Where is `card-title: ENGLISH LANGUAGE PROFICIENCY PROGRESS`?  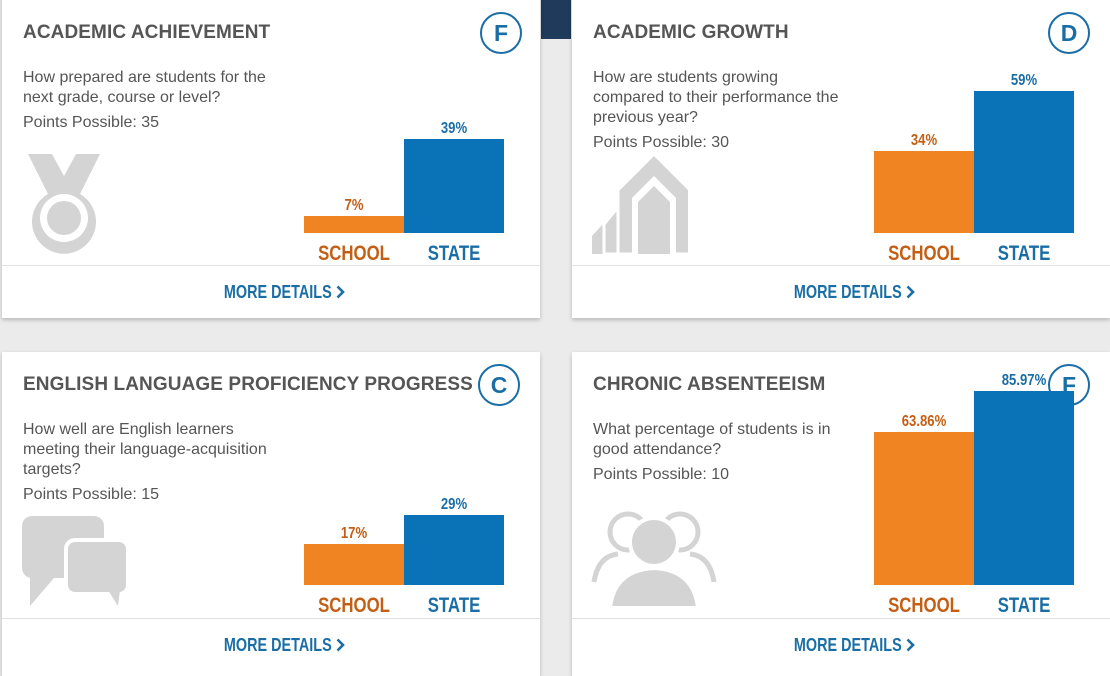
card-title: ENGLISH LANGUAGE PROFICIENCY PROGRESS is located at coordinates (248, 384).